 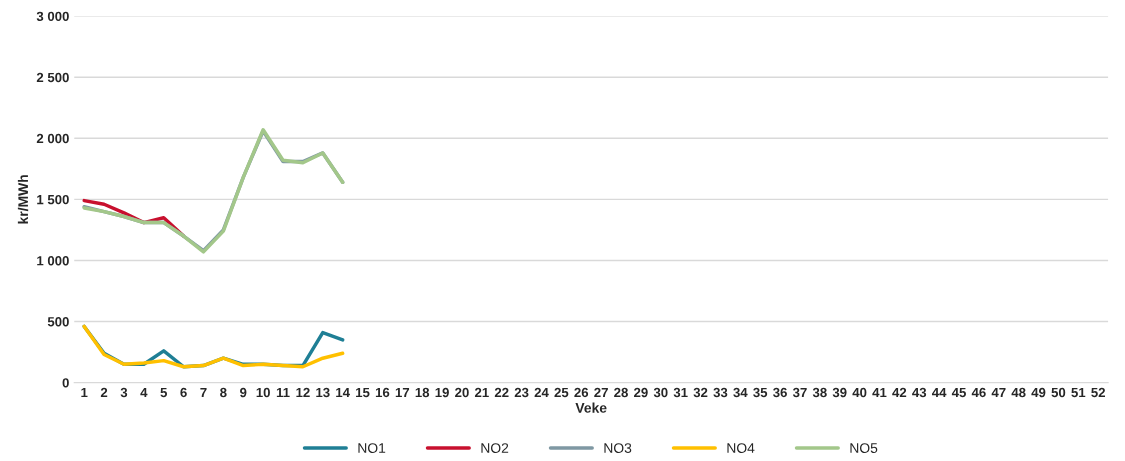 I want to click on x-axis-title: Veke, so click(x=591, y=407).